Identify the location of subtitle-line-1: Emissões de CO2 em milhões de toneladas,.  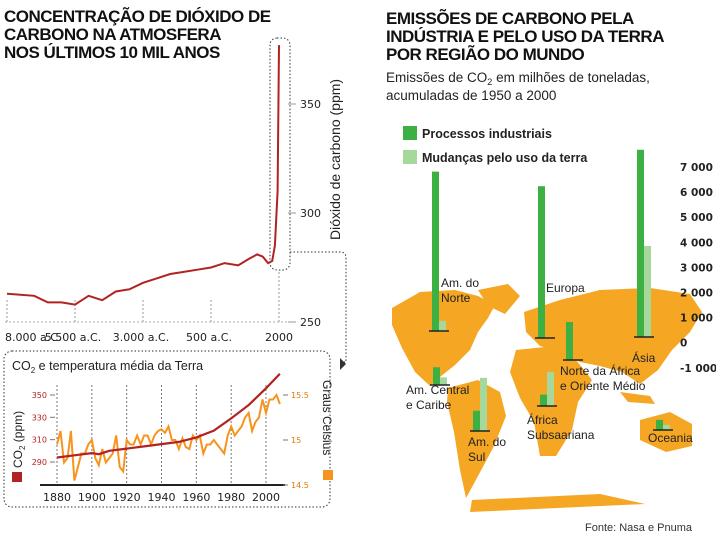
(518, 78).